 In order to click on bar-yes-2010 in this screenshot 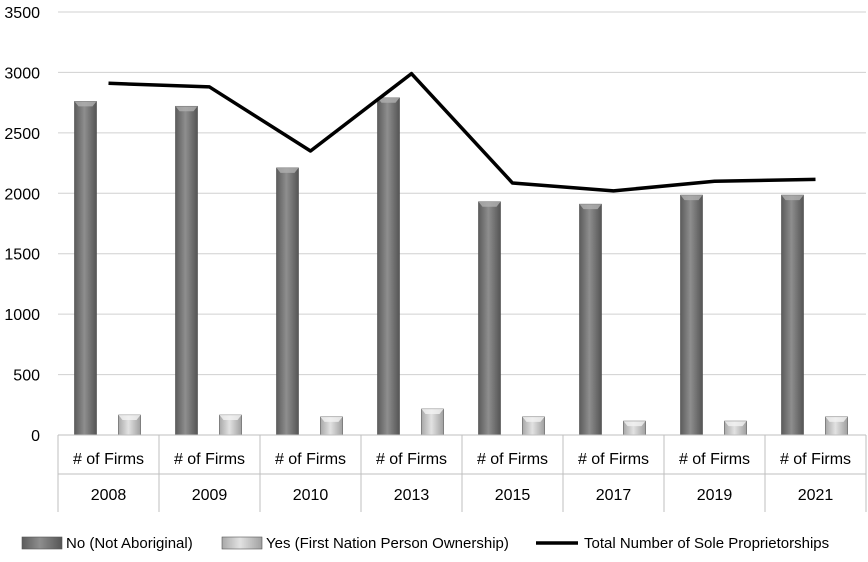, I will do `click(331, 426)`.